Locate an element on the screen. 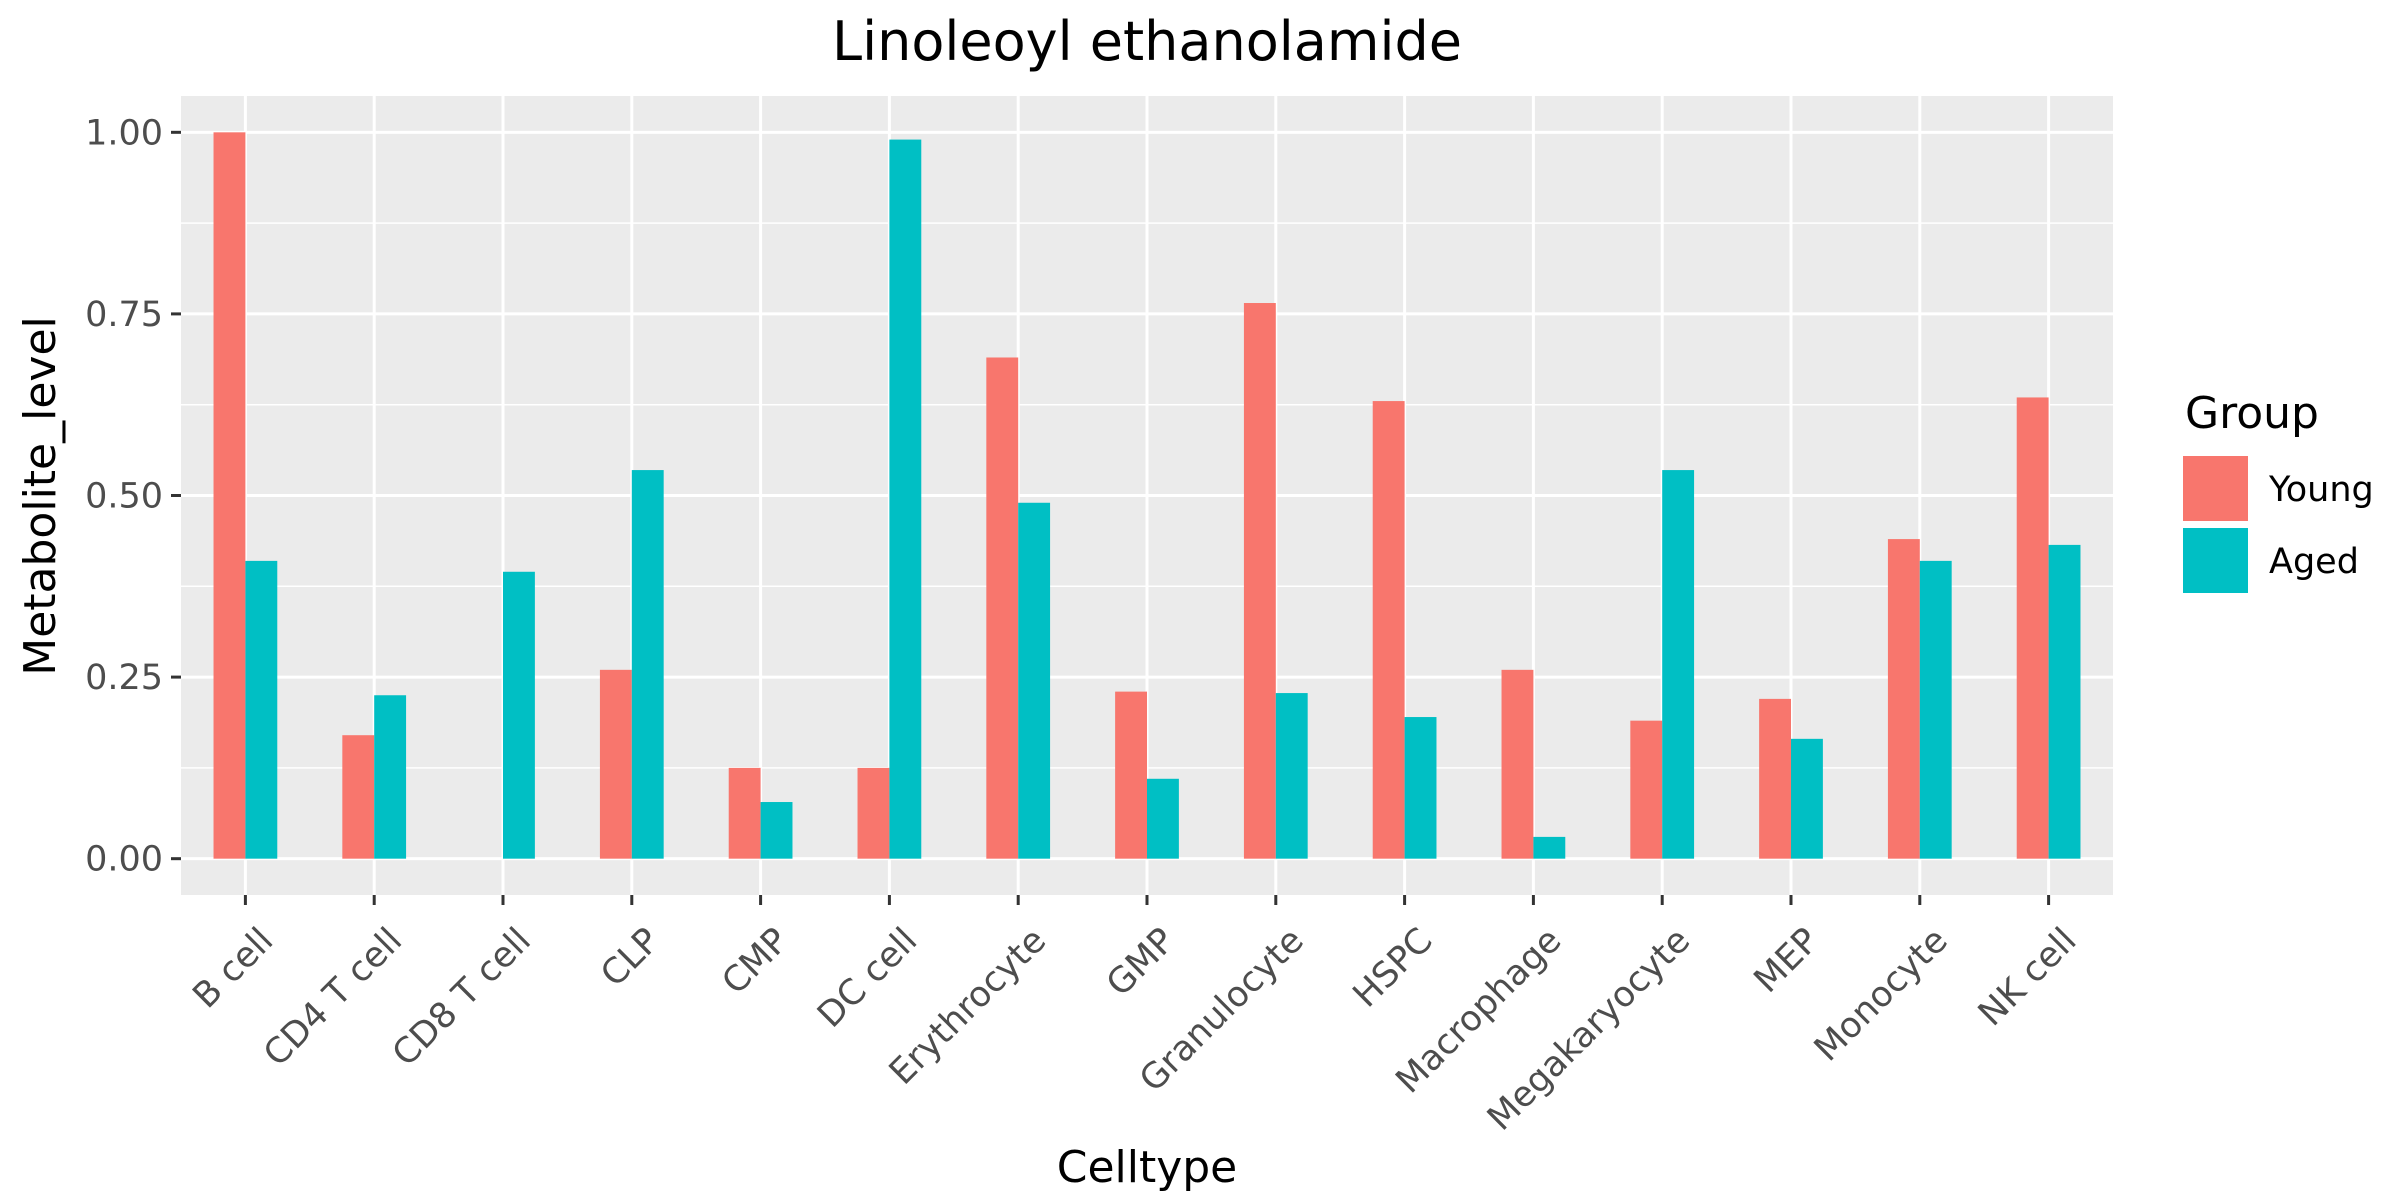 The width and height of the screenshot is (2400, 1200). bar-aged-monocyte is located at coordinates (1935, 709).